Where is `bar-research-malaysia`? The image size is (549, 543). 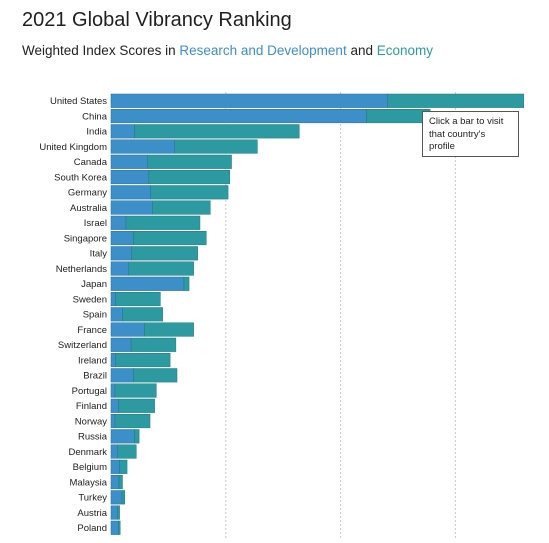 bar-research-malaysia is located at coordinates (115, 482).